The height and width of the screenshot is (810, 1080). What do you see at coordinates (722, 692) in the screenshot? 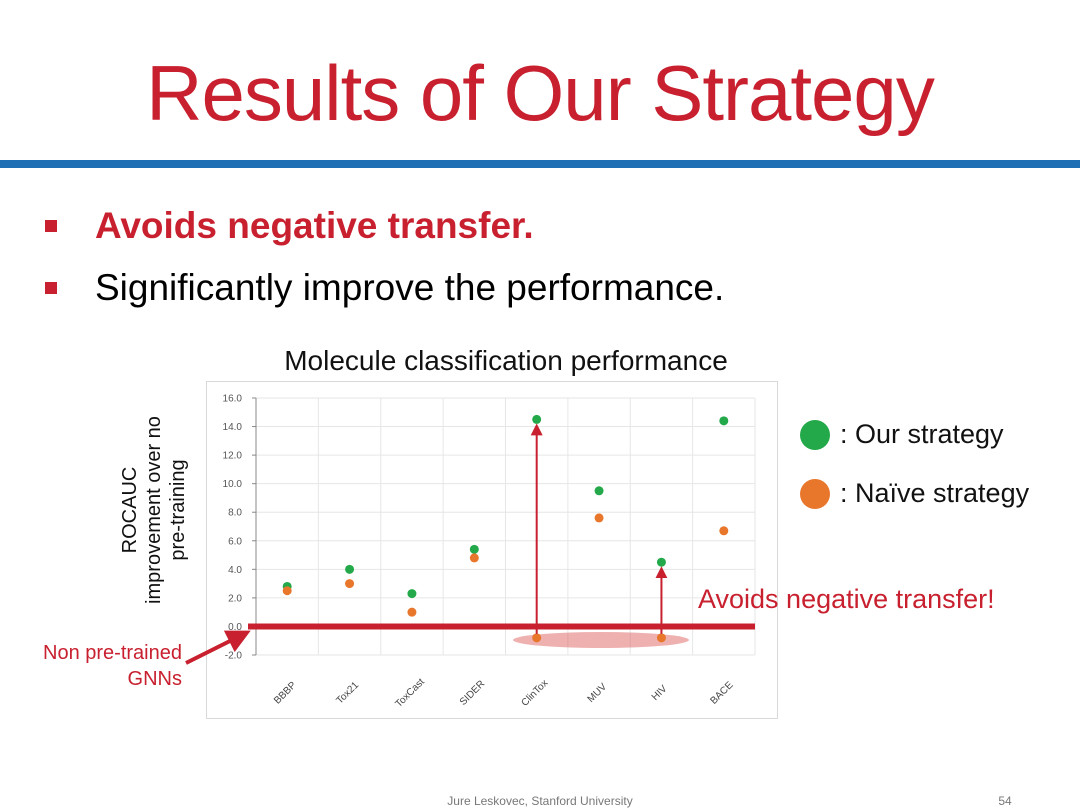
I see `x-tick-label: BACE` at bounding box center [722, 692].